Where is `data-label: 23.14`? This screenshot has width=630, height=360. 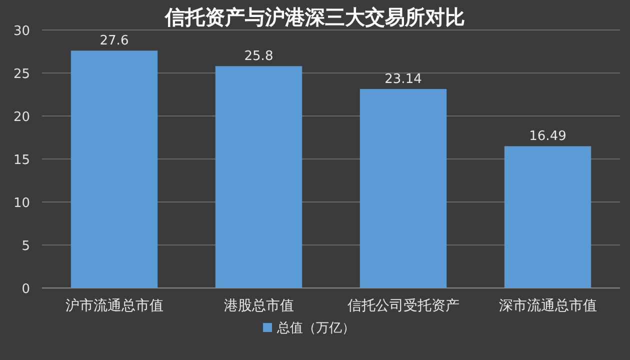 data-label: 23.14 is located at coordinates (403, 79).